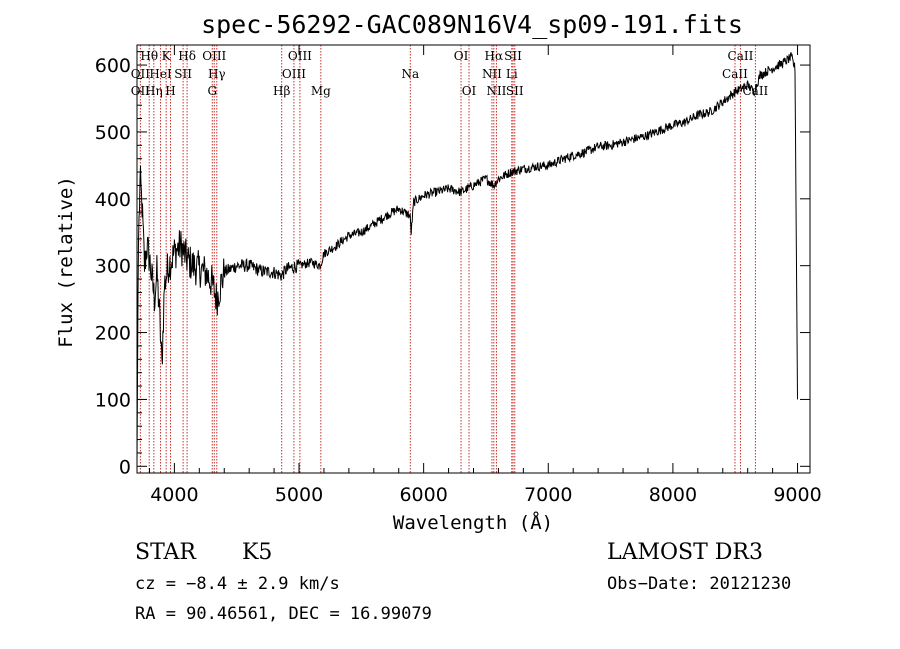 Image resolution: width=900 pixels, height=649 pixels. Describe the element at coordinates (410, 74) in the screenshot. I see `line-label: Na` at that location.